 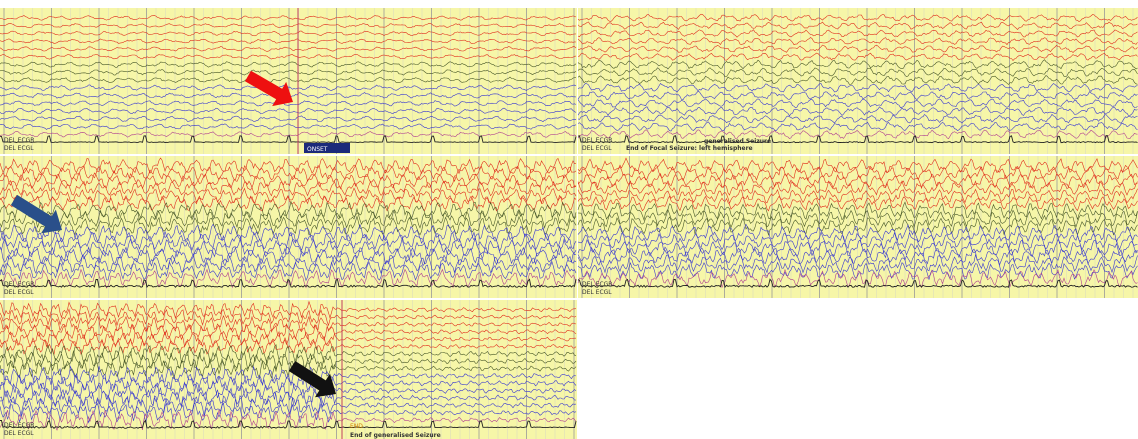 I want to click on annotation: generalised Seizure, so click(x=737, y=141).